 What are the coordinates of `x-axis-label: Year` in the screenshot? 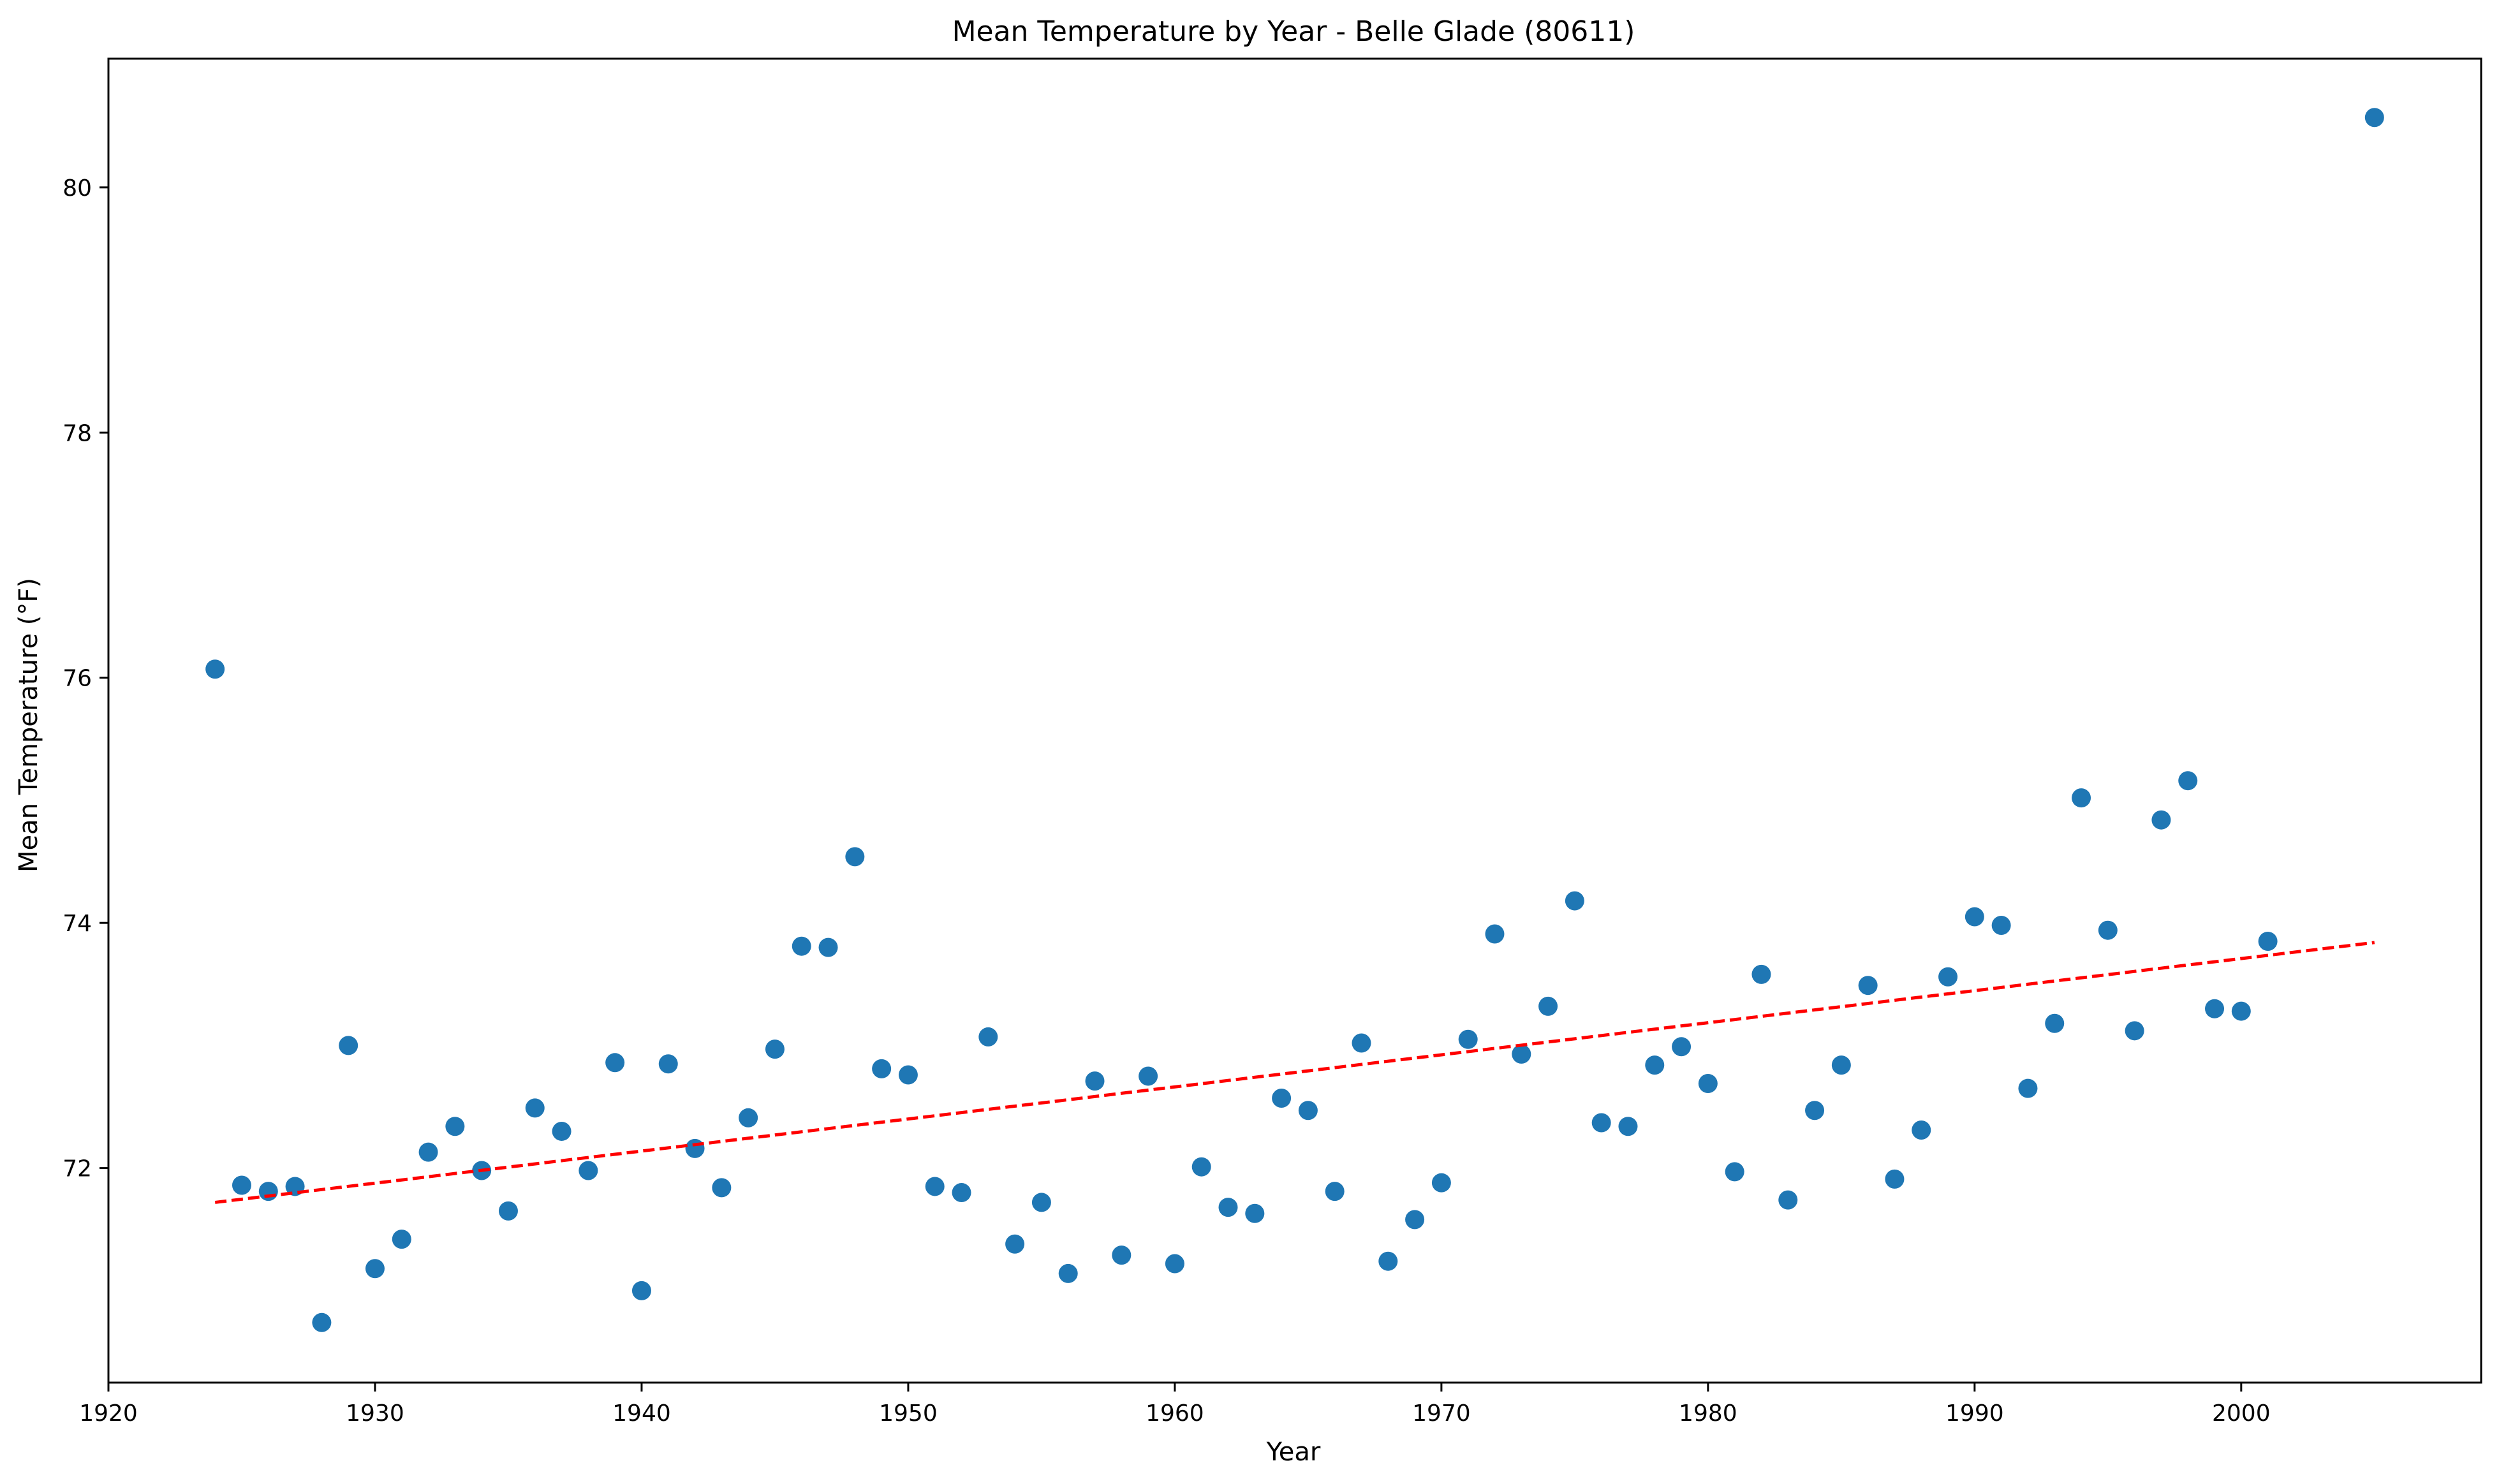 It's located at (1293, 1452).